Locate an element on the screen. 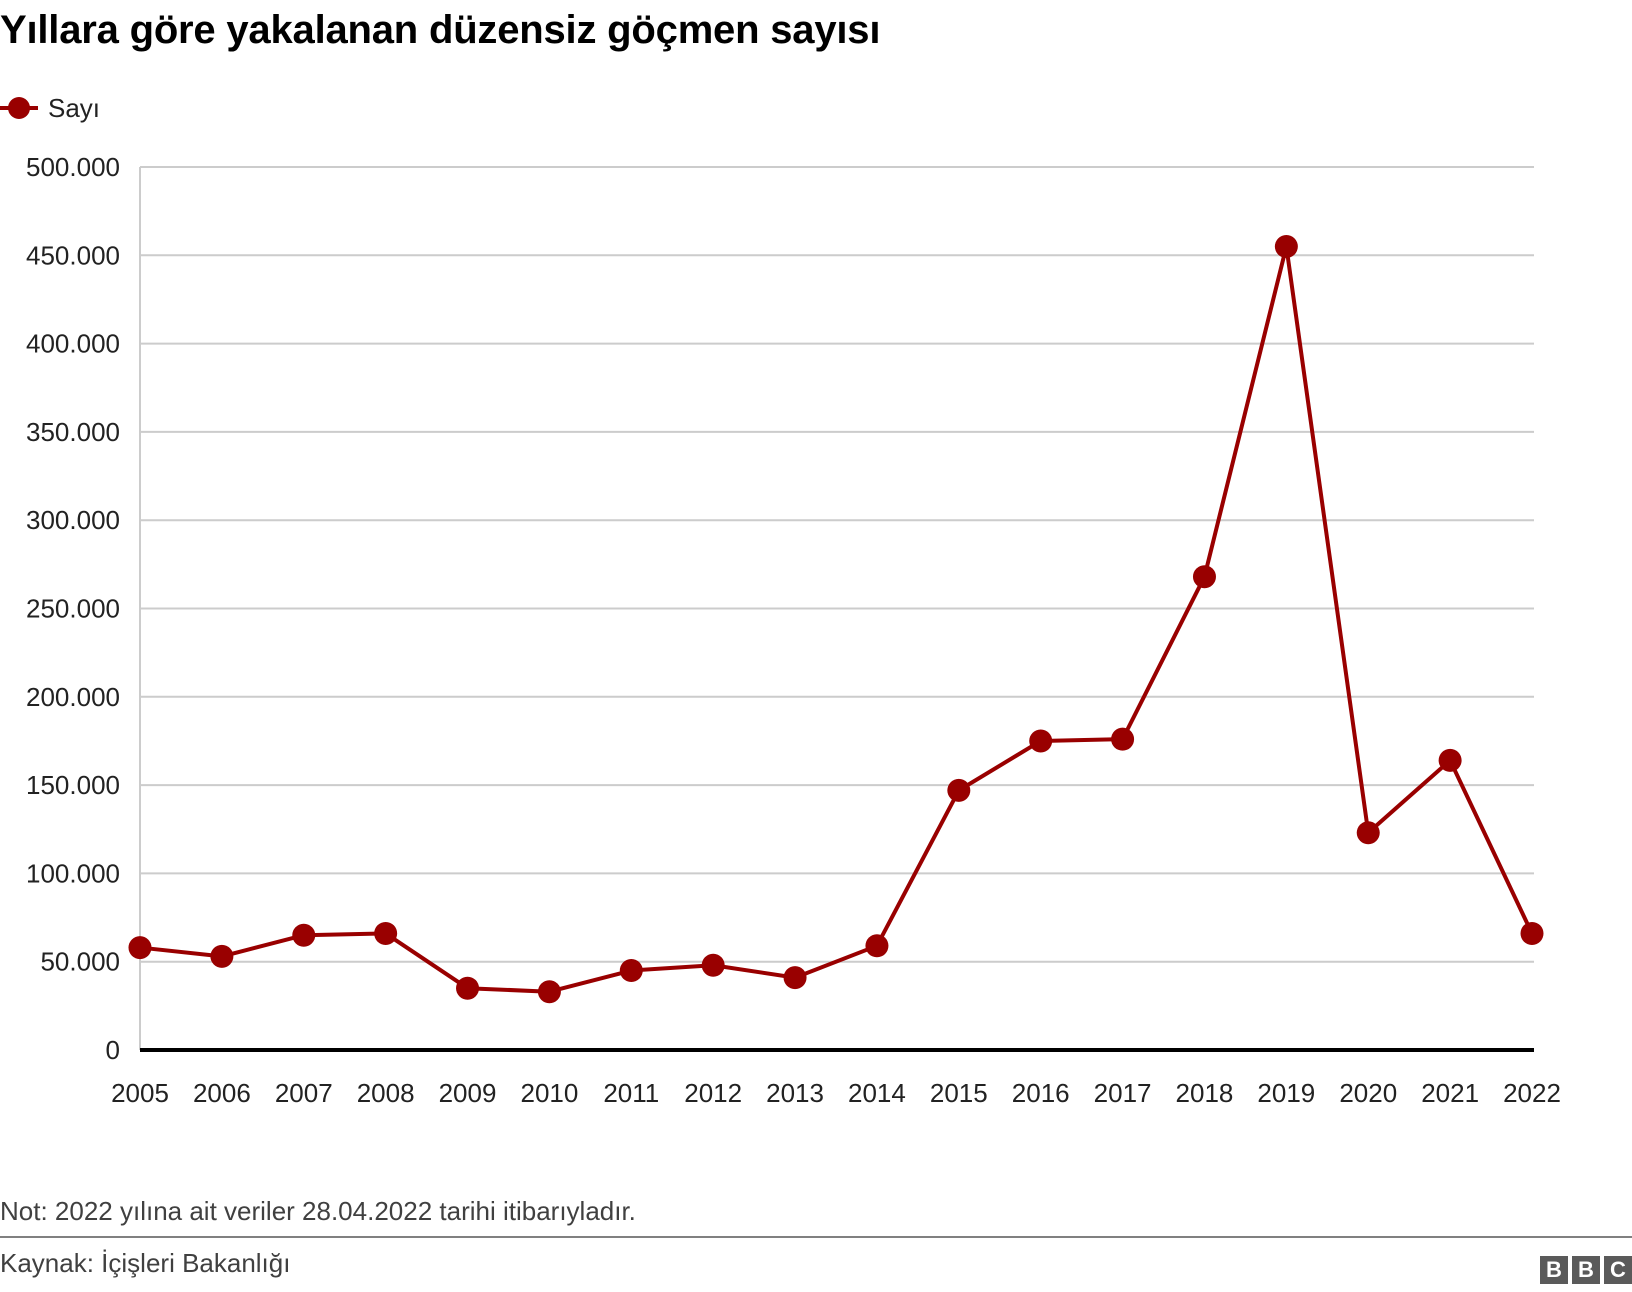 This screenshot has width=1632, height=1292. legend-marker-icon is located at coordinates (19, 108).